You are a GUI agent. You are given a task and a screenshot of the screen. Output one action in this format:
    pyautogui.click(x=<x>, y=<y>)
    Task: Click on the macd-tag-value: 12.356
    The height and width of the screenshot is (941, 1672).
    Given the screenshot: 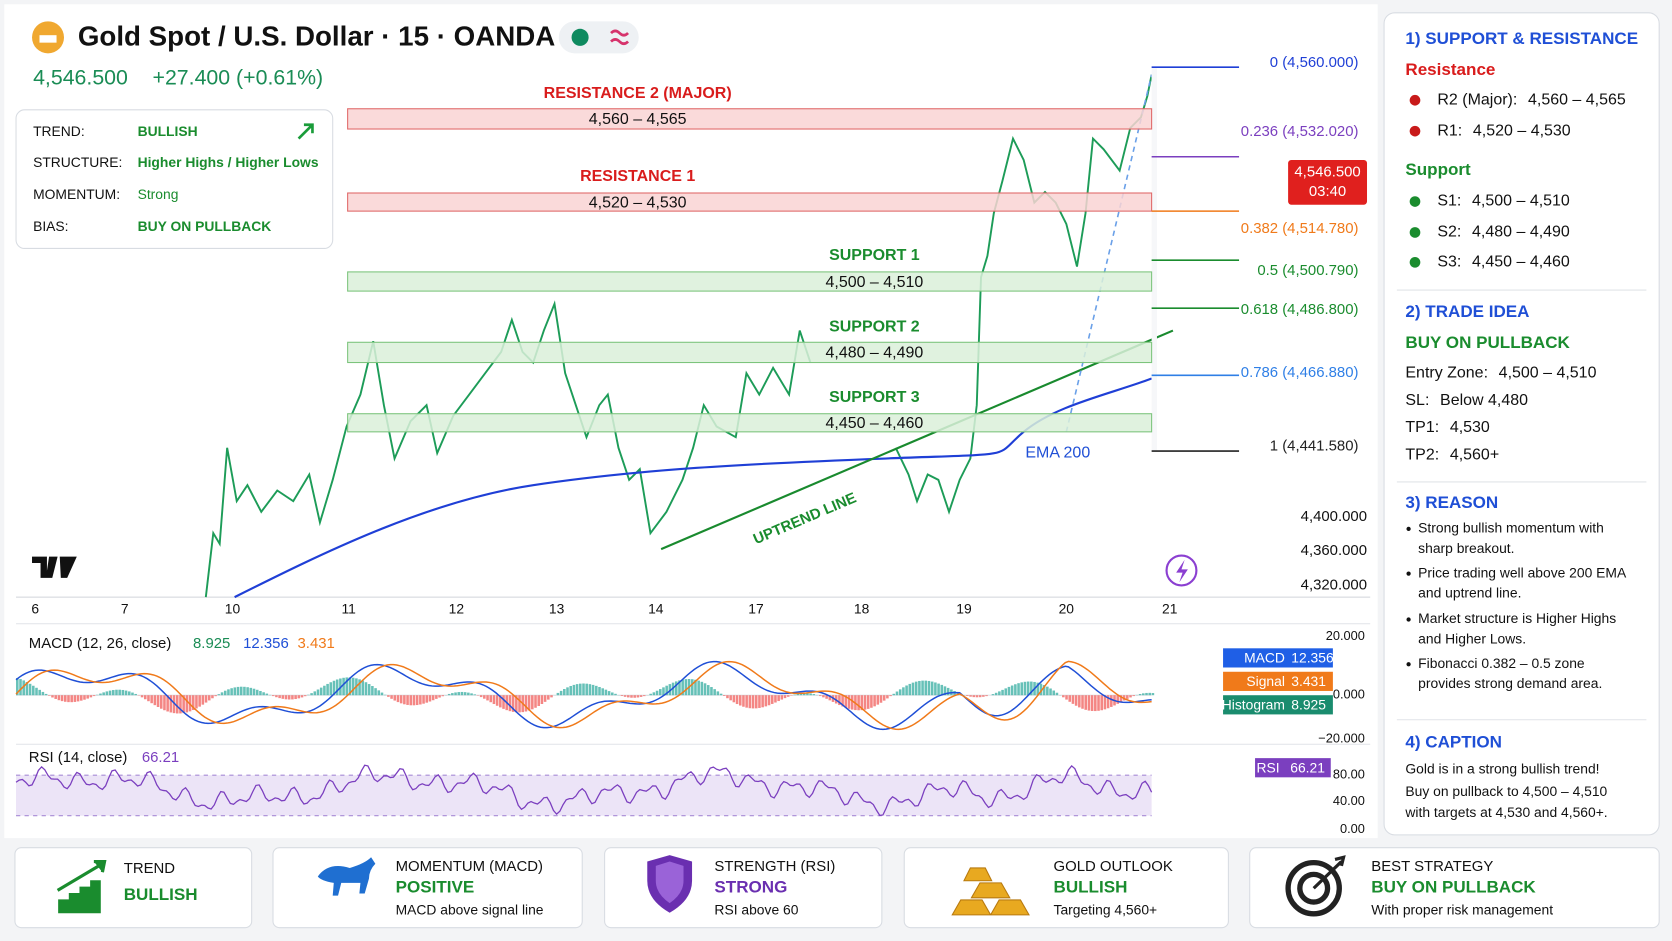 What is the action you would take?
    pyautogui.click(x=1312, y=658)
    